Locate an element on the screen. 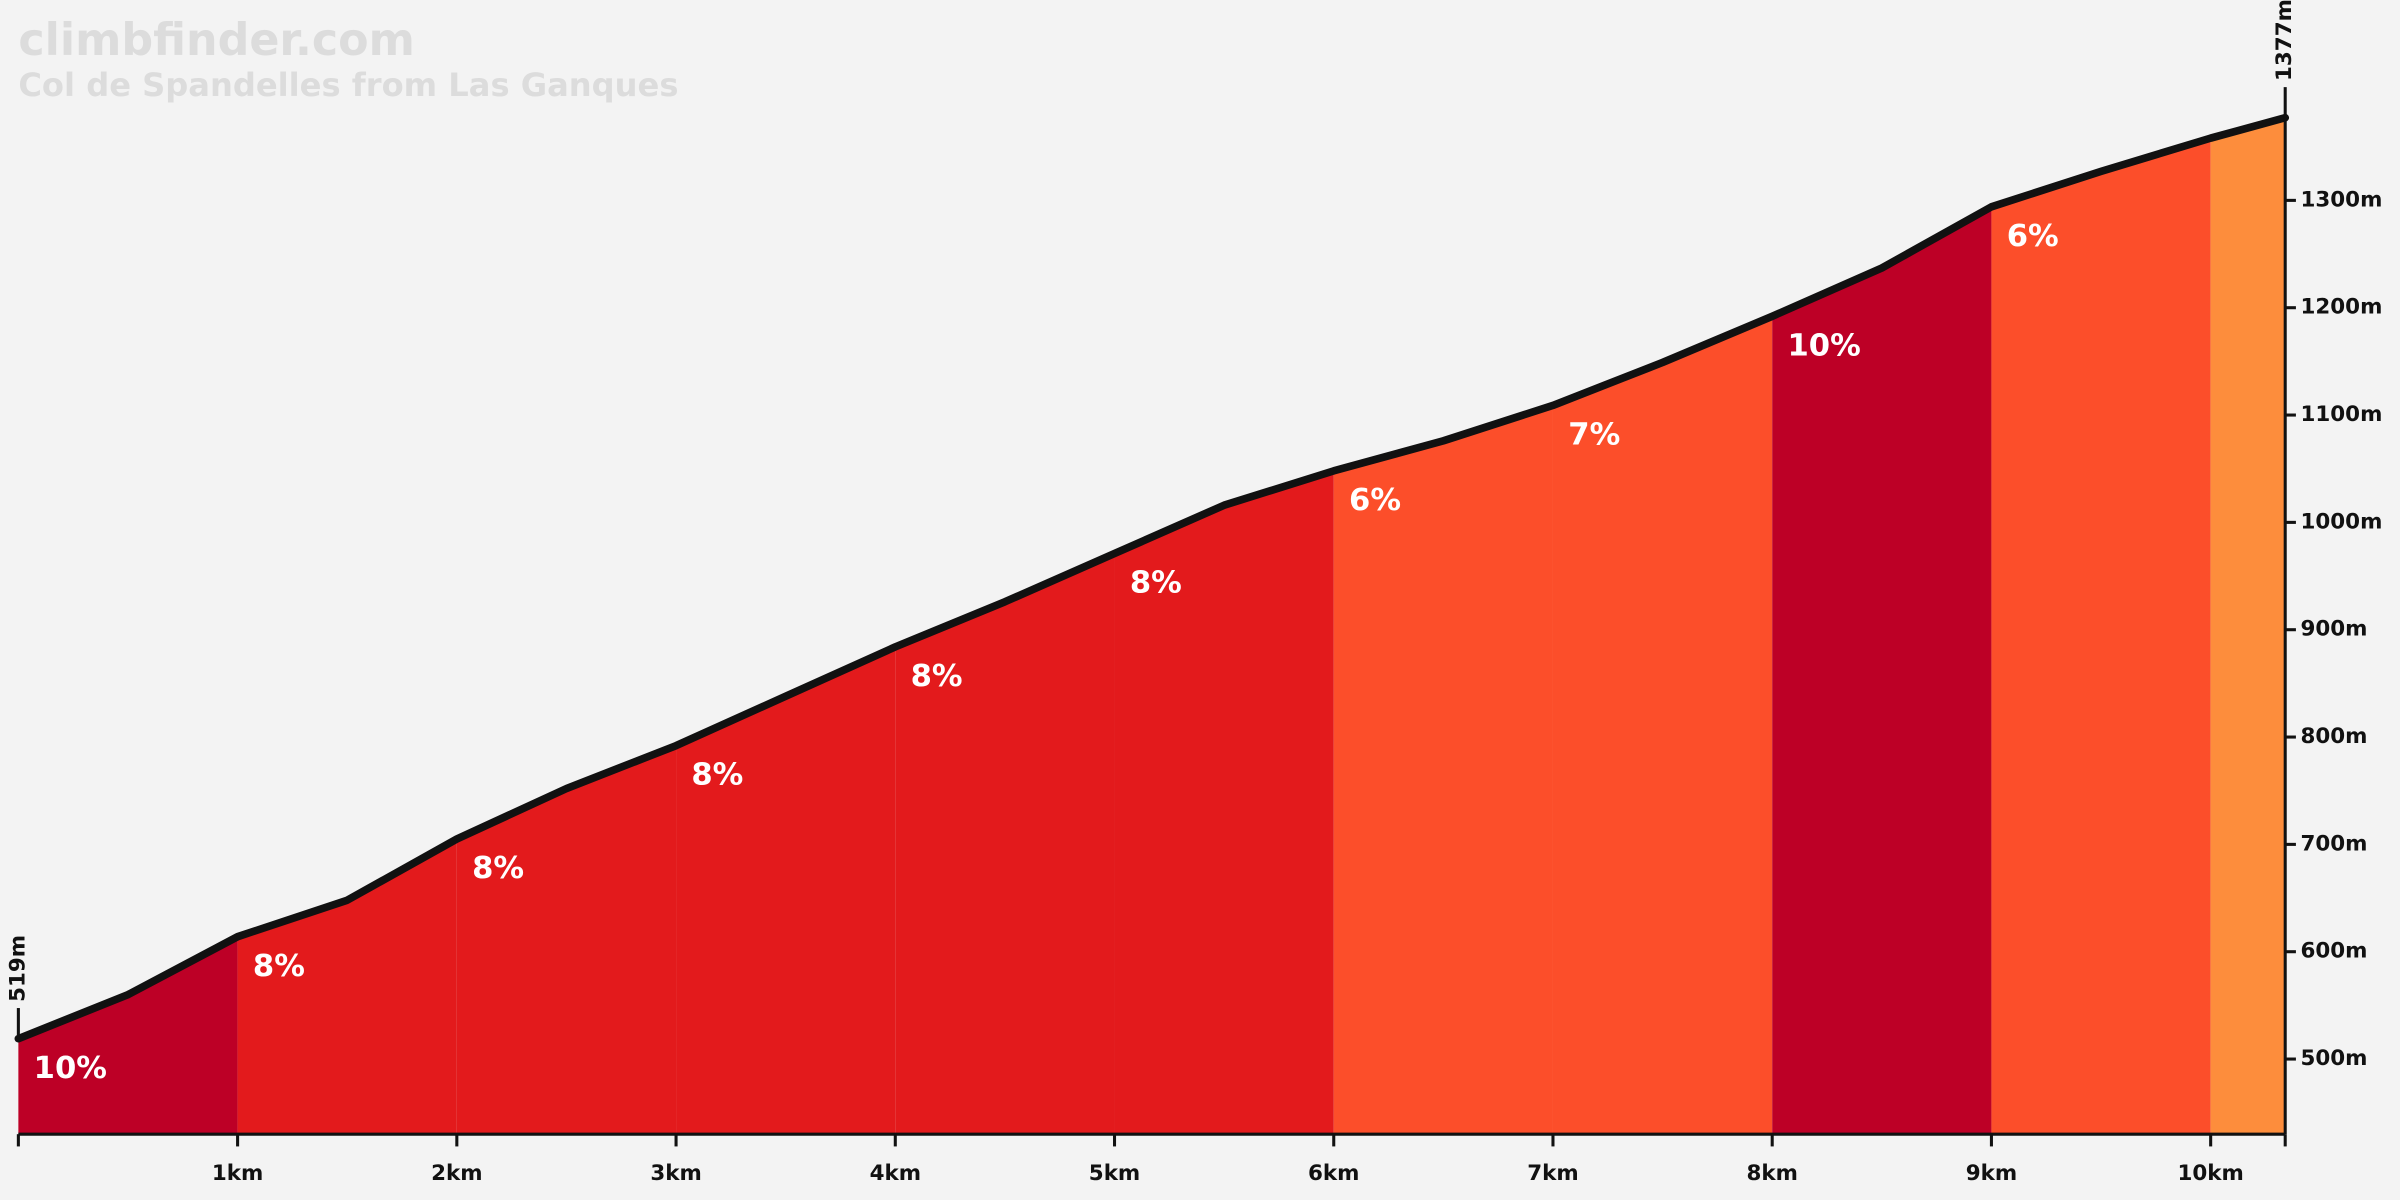 This screenshot has height=1200, width=2400. x-tick-label: 8km is located at coordinates (1771, 1173).